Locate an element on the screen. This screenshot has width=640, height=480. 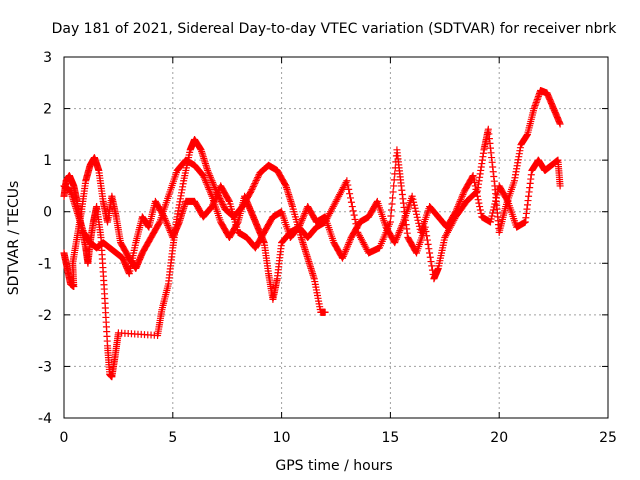
y-tick-label: -1 is located at coordinates (45, 264).